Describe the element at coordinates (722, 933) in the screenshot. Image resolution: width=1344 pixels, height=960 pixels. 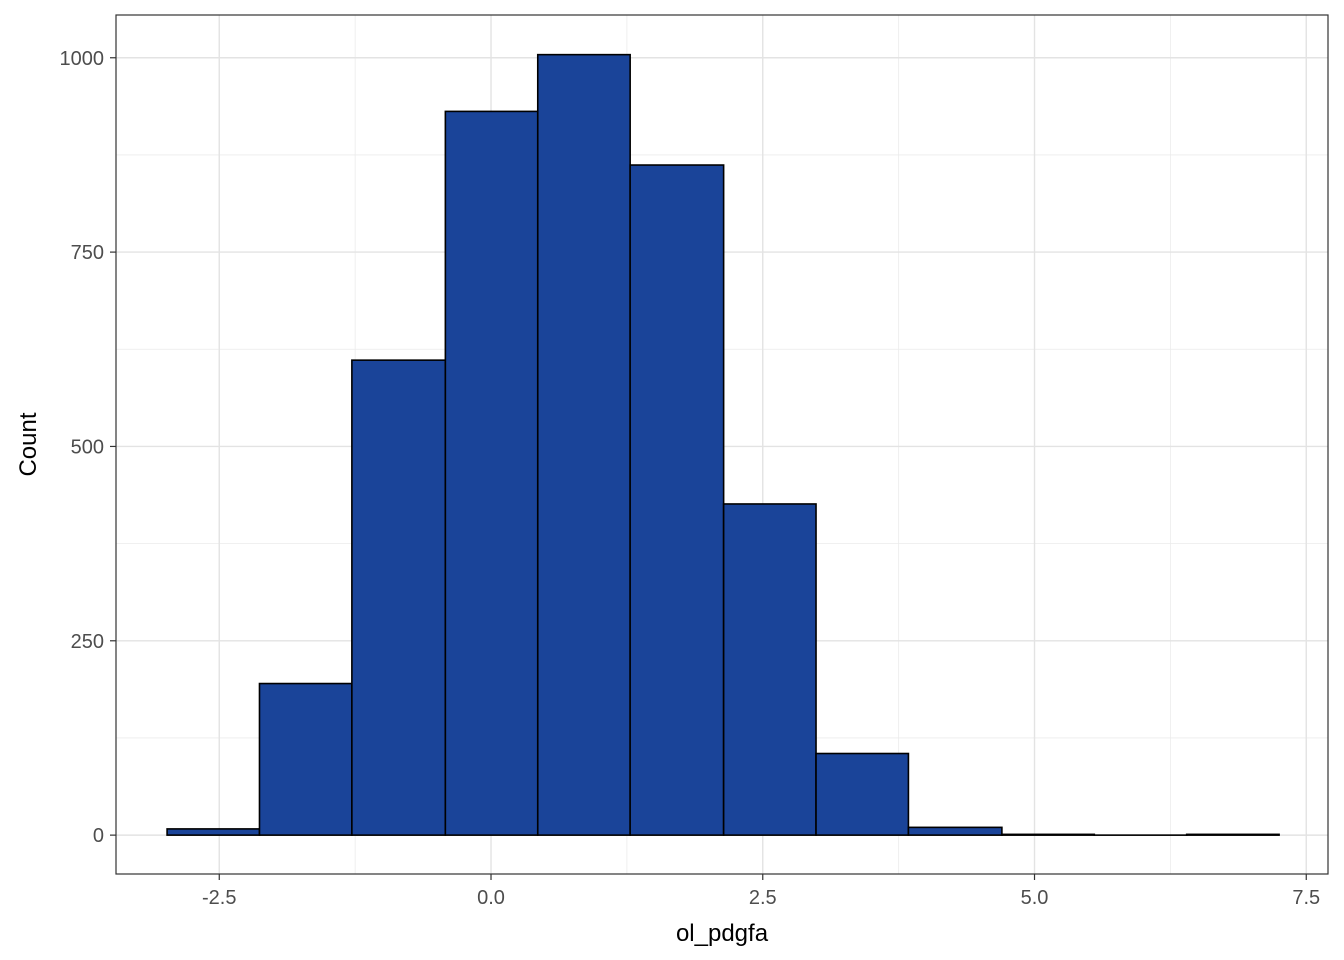
I see `x-axis-title: ol_pdgfa` at that location.